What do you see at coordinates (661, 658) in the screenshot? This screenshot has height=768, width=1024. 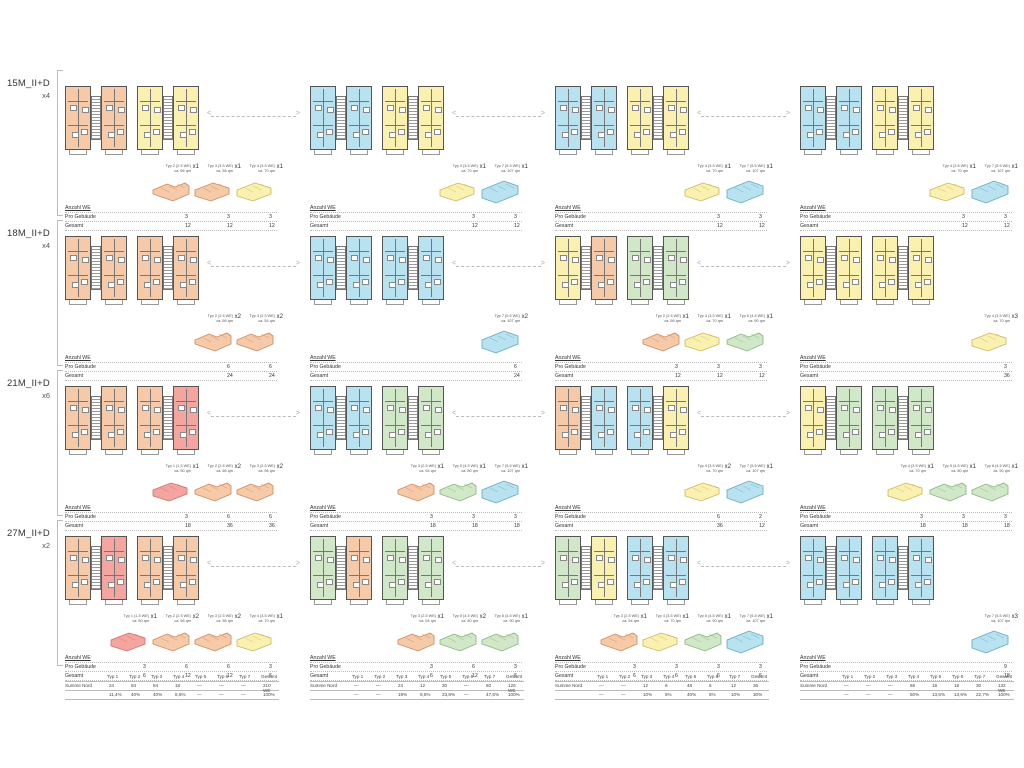 I see `stats-header-row: Anzahl WE` at bounding box center [661, 658].